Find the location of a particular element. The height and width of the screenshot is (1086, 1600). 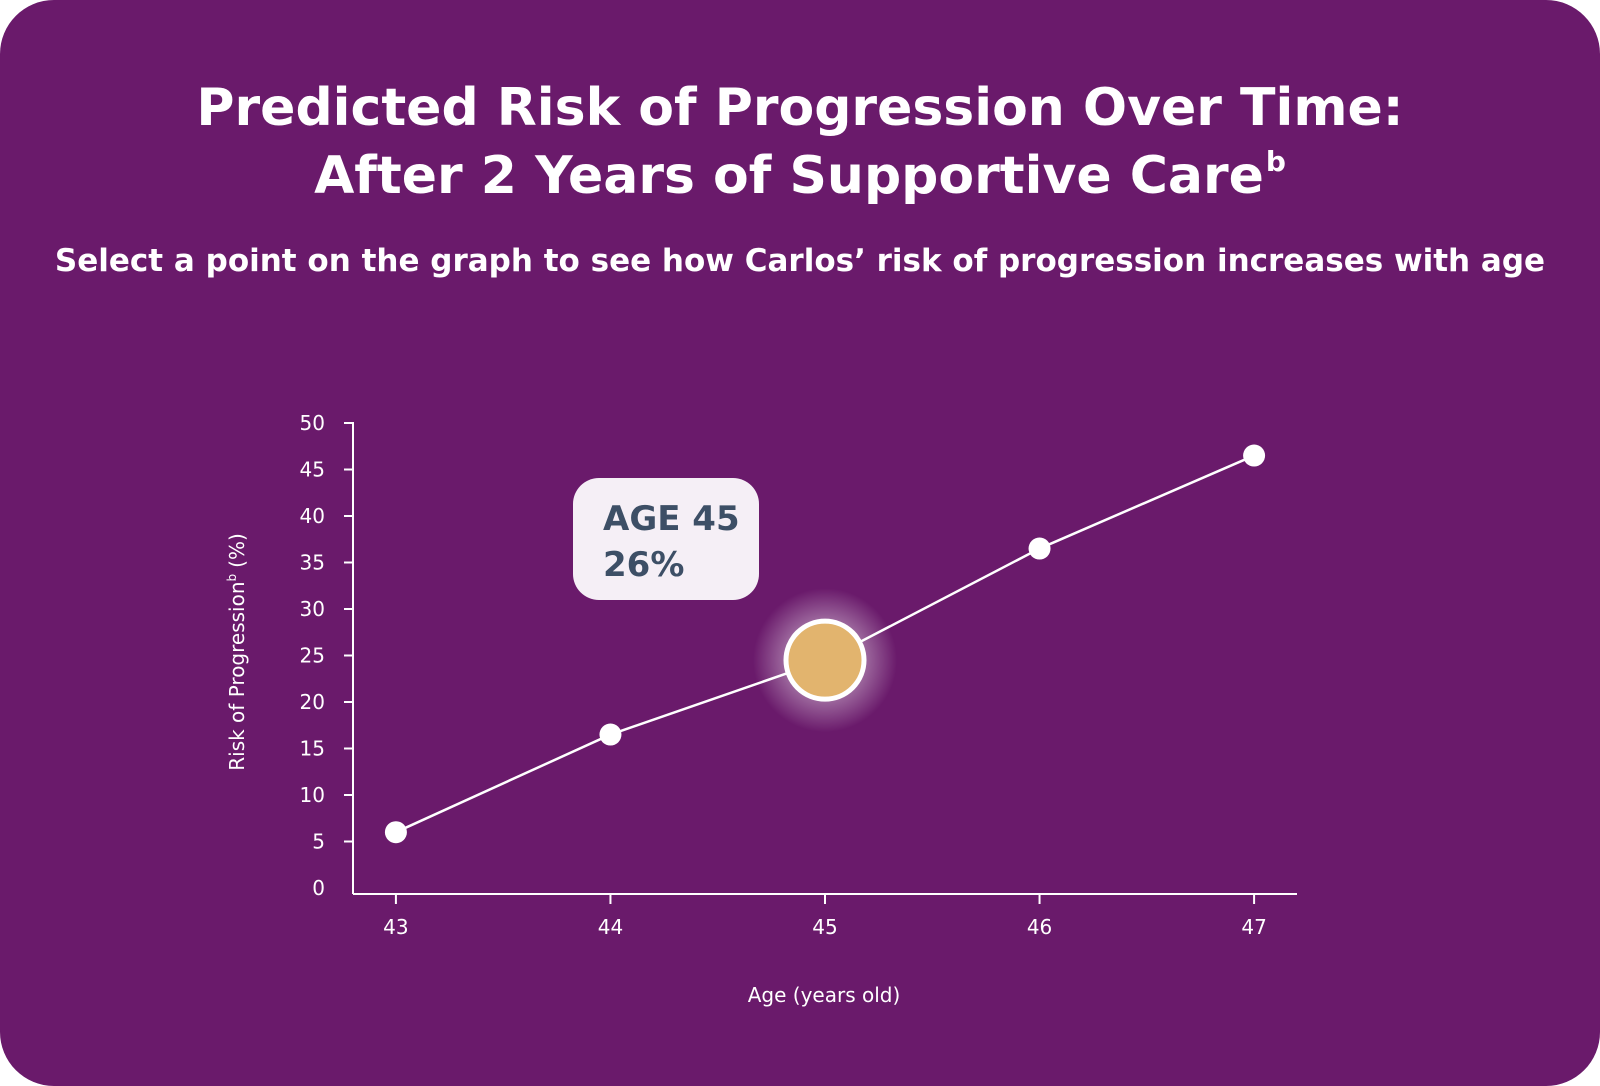

tooltip-age: AGE 45 is located at coordinates (671, 519).